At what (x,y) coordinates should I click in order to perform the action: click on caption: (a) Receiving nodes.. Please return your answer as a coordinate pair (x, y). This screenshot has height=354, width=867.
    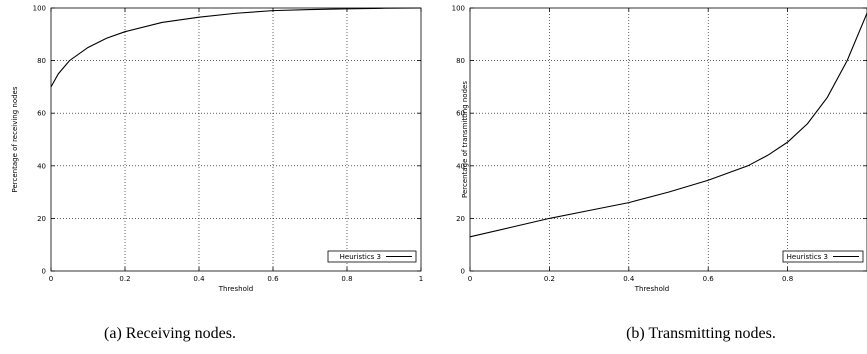
    Looking at the image, I should click on (170, 333).